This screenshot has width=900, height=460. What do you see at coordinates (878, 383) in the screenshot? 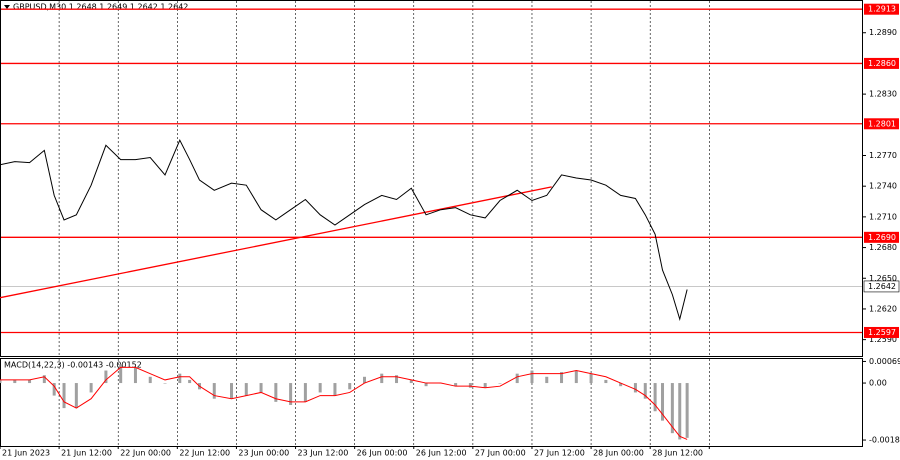
I see `macd-y-tick-label: 0.00` at bounding box center [878, 383].